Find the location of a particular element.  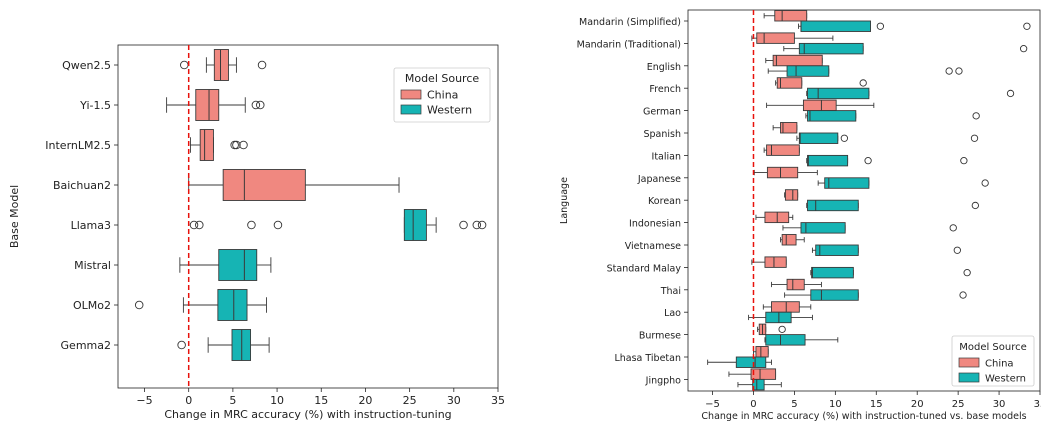

box-burmese-china is located at coordinates (771, 329).